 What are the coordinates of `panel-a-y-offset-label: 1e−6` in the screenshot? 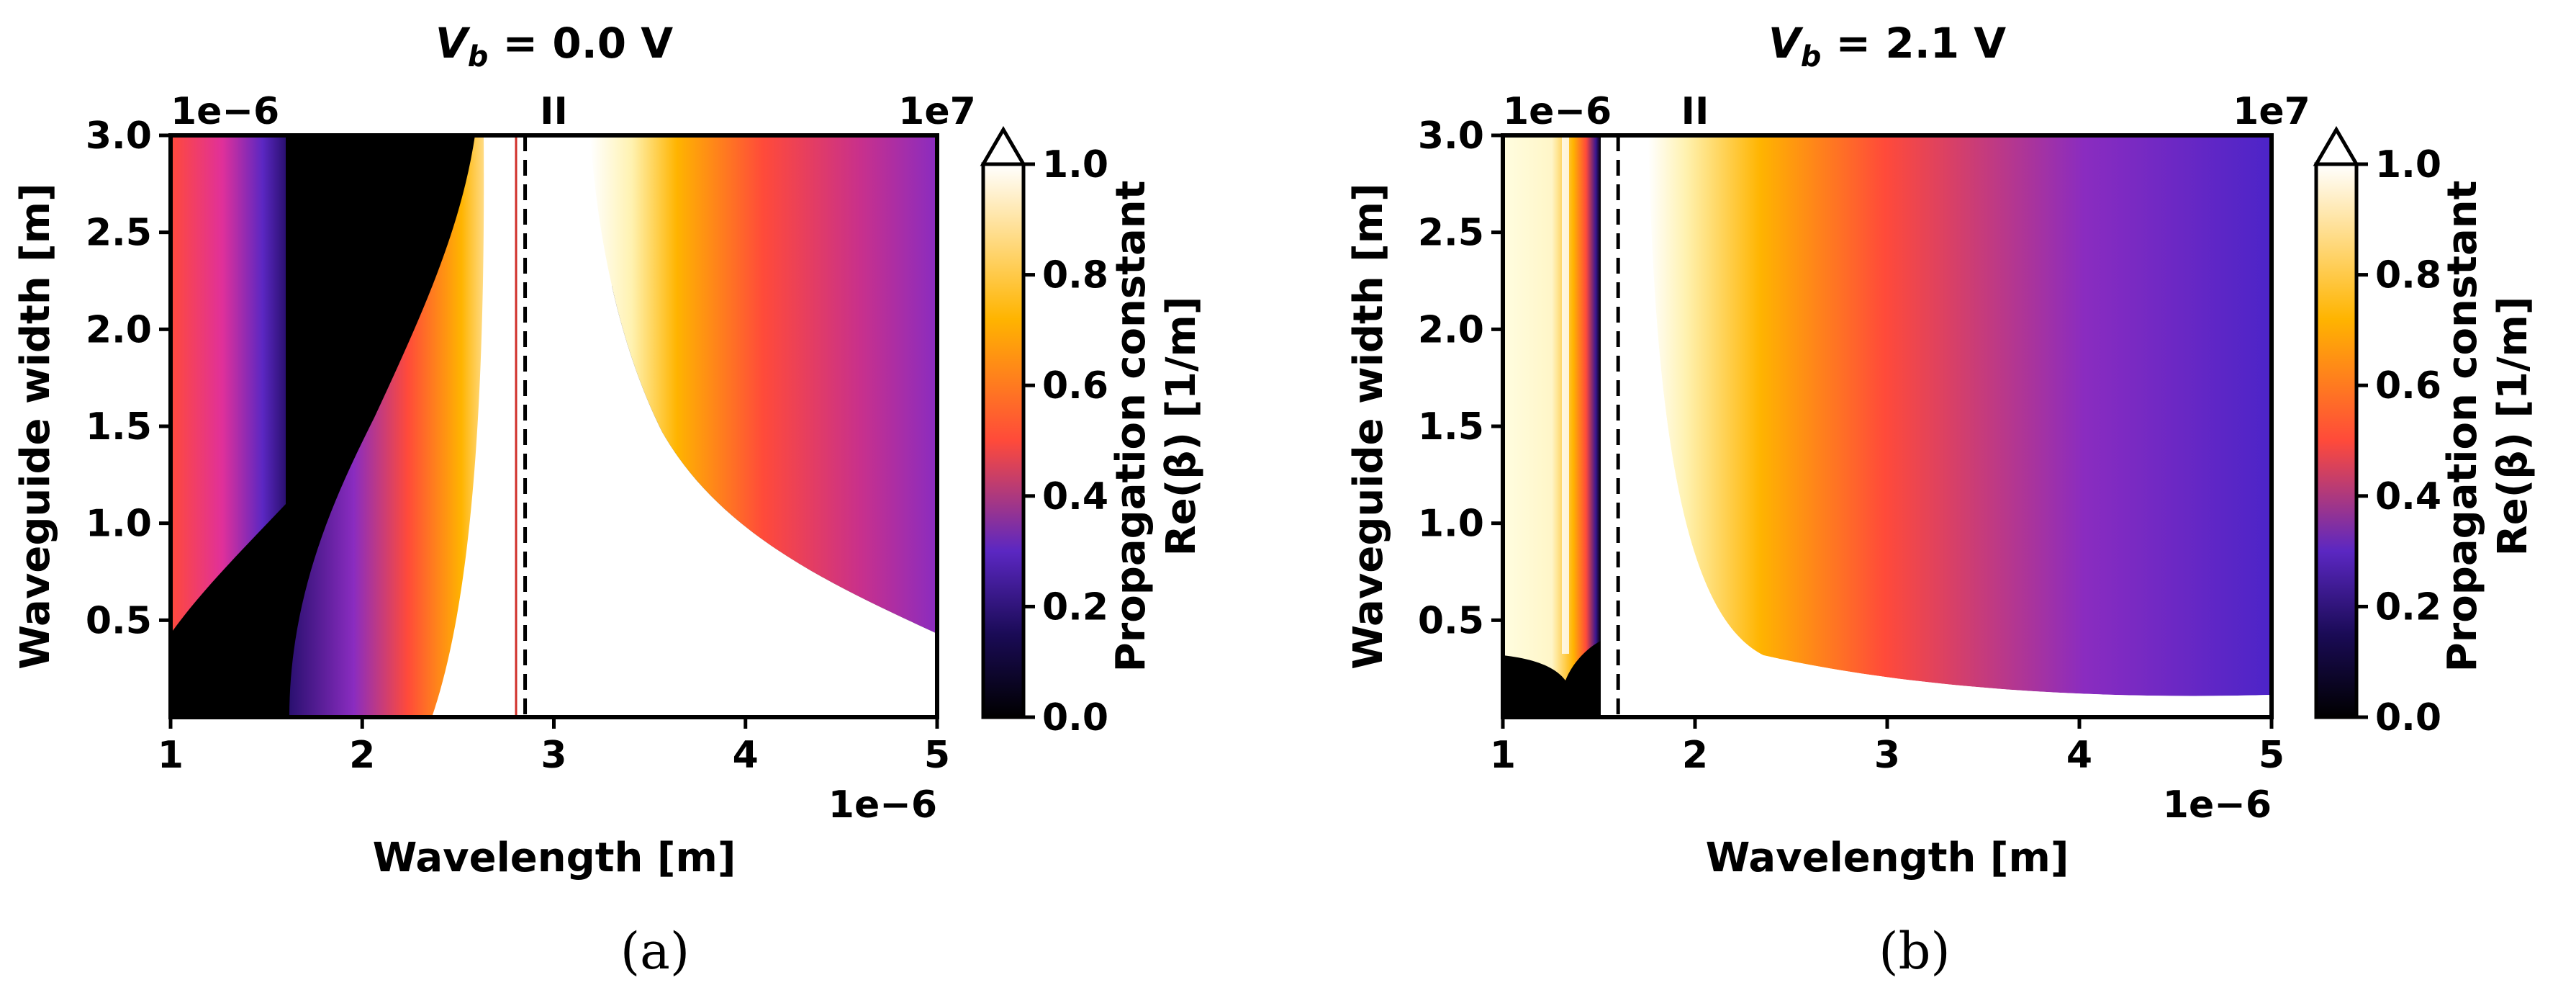 It's located at (225, 111).